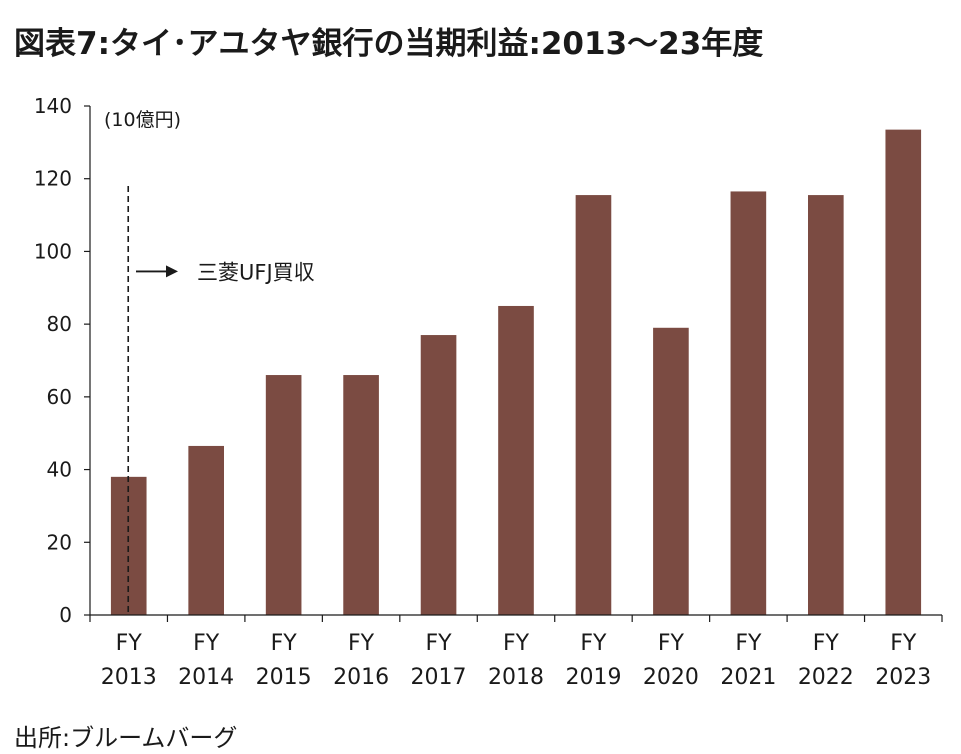 This screenshot has height=754, width=961. I want to click on unit-label: (10億円), so click(142, 120).